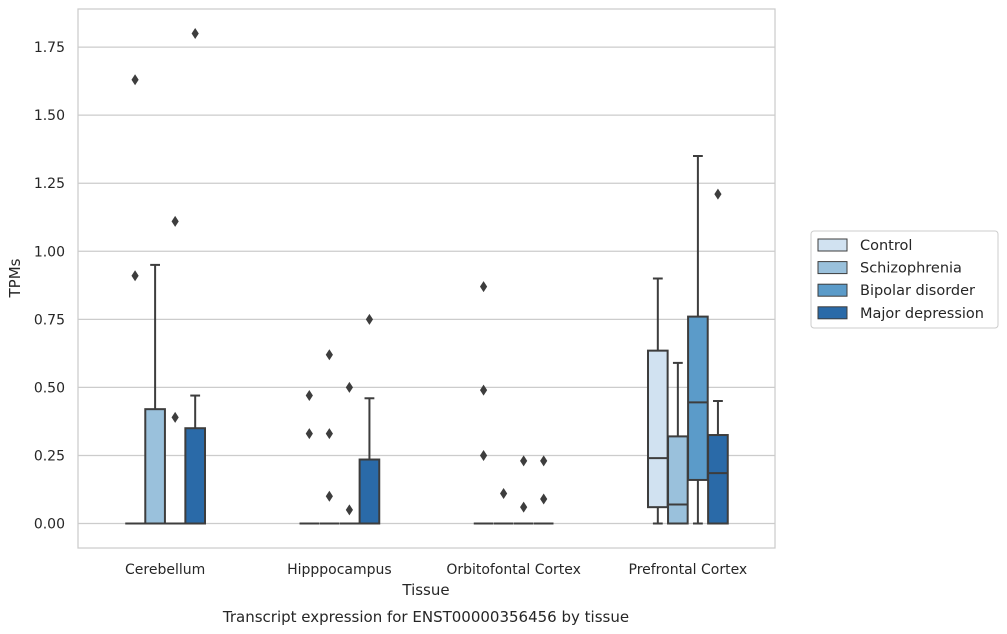 This screenshot has height=634, width=1007. I want to click on y-tick-label: 1.75, so click(49, 48).